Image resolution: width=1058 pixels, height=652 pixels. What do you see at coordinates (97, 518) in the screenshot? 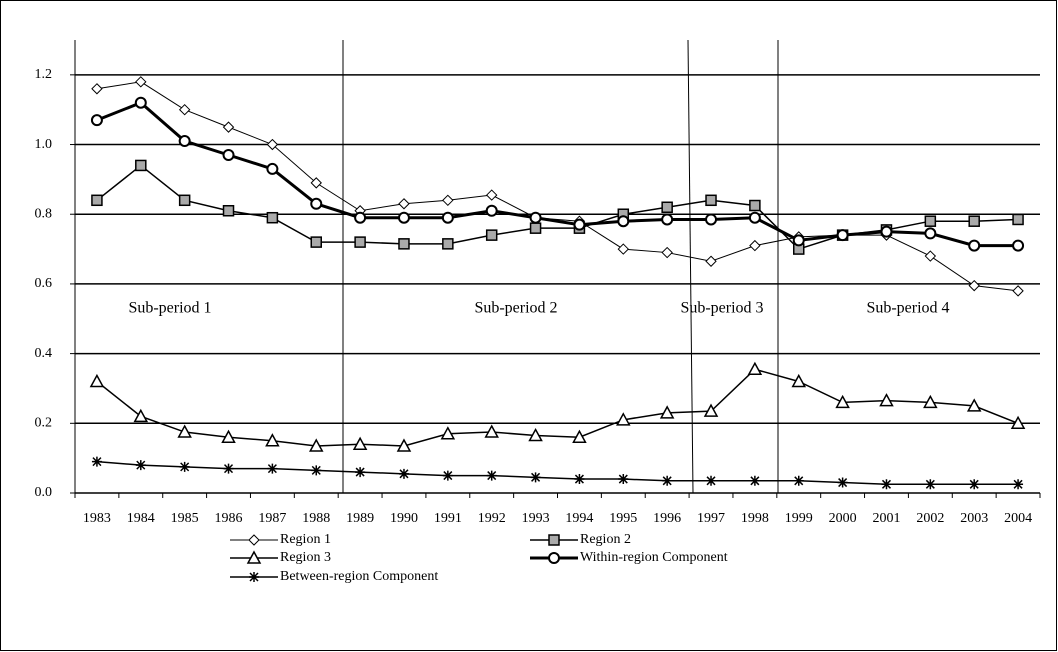
I see `x-tick-label: 1983` at bounding box center [97, 518].